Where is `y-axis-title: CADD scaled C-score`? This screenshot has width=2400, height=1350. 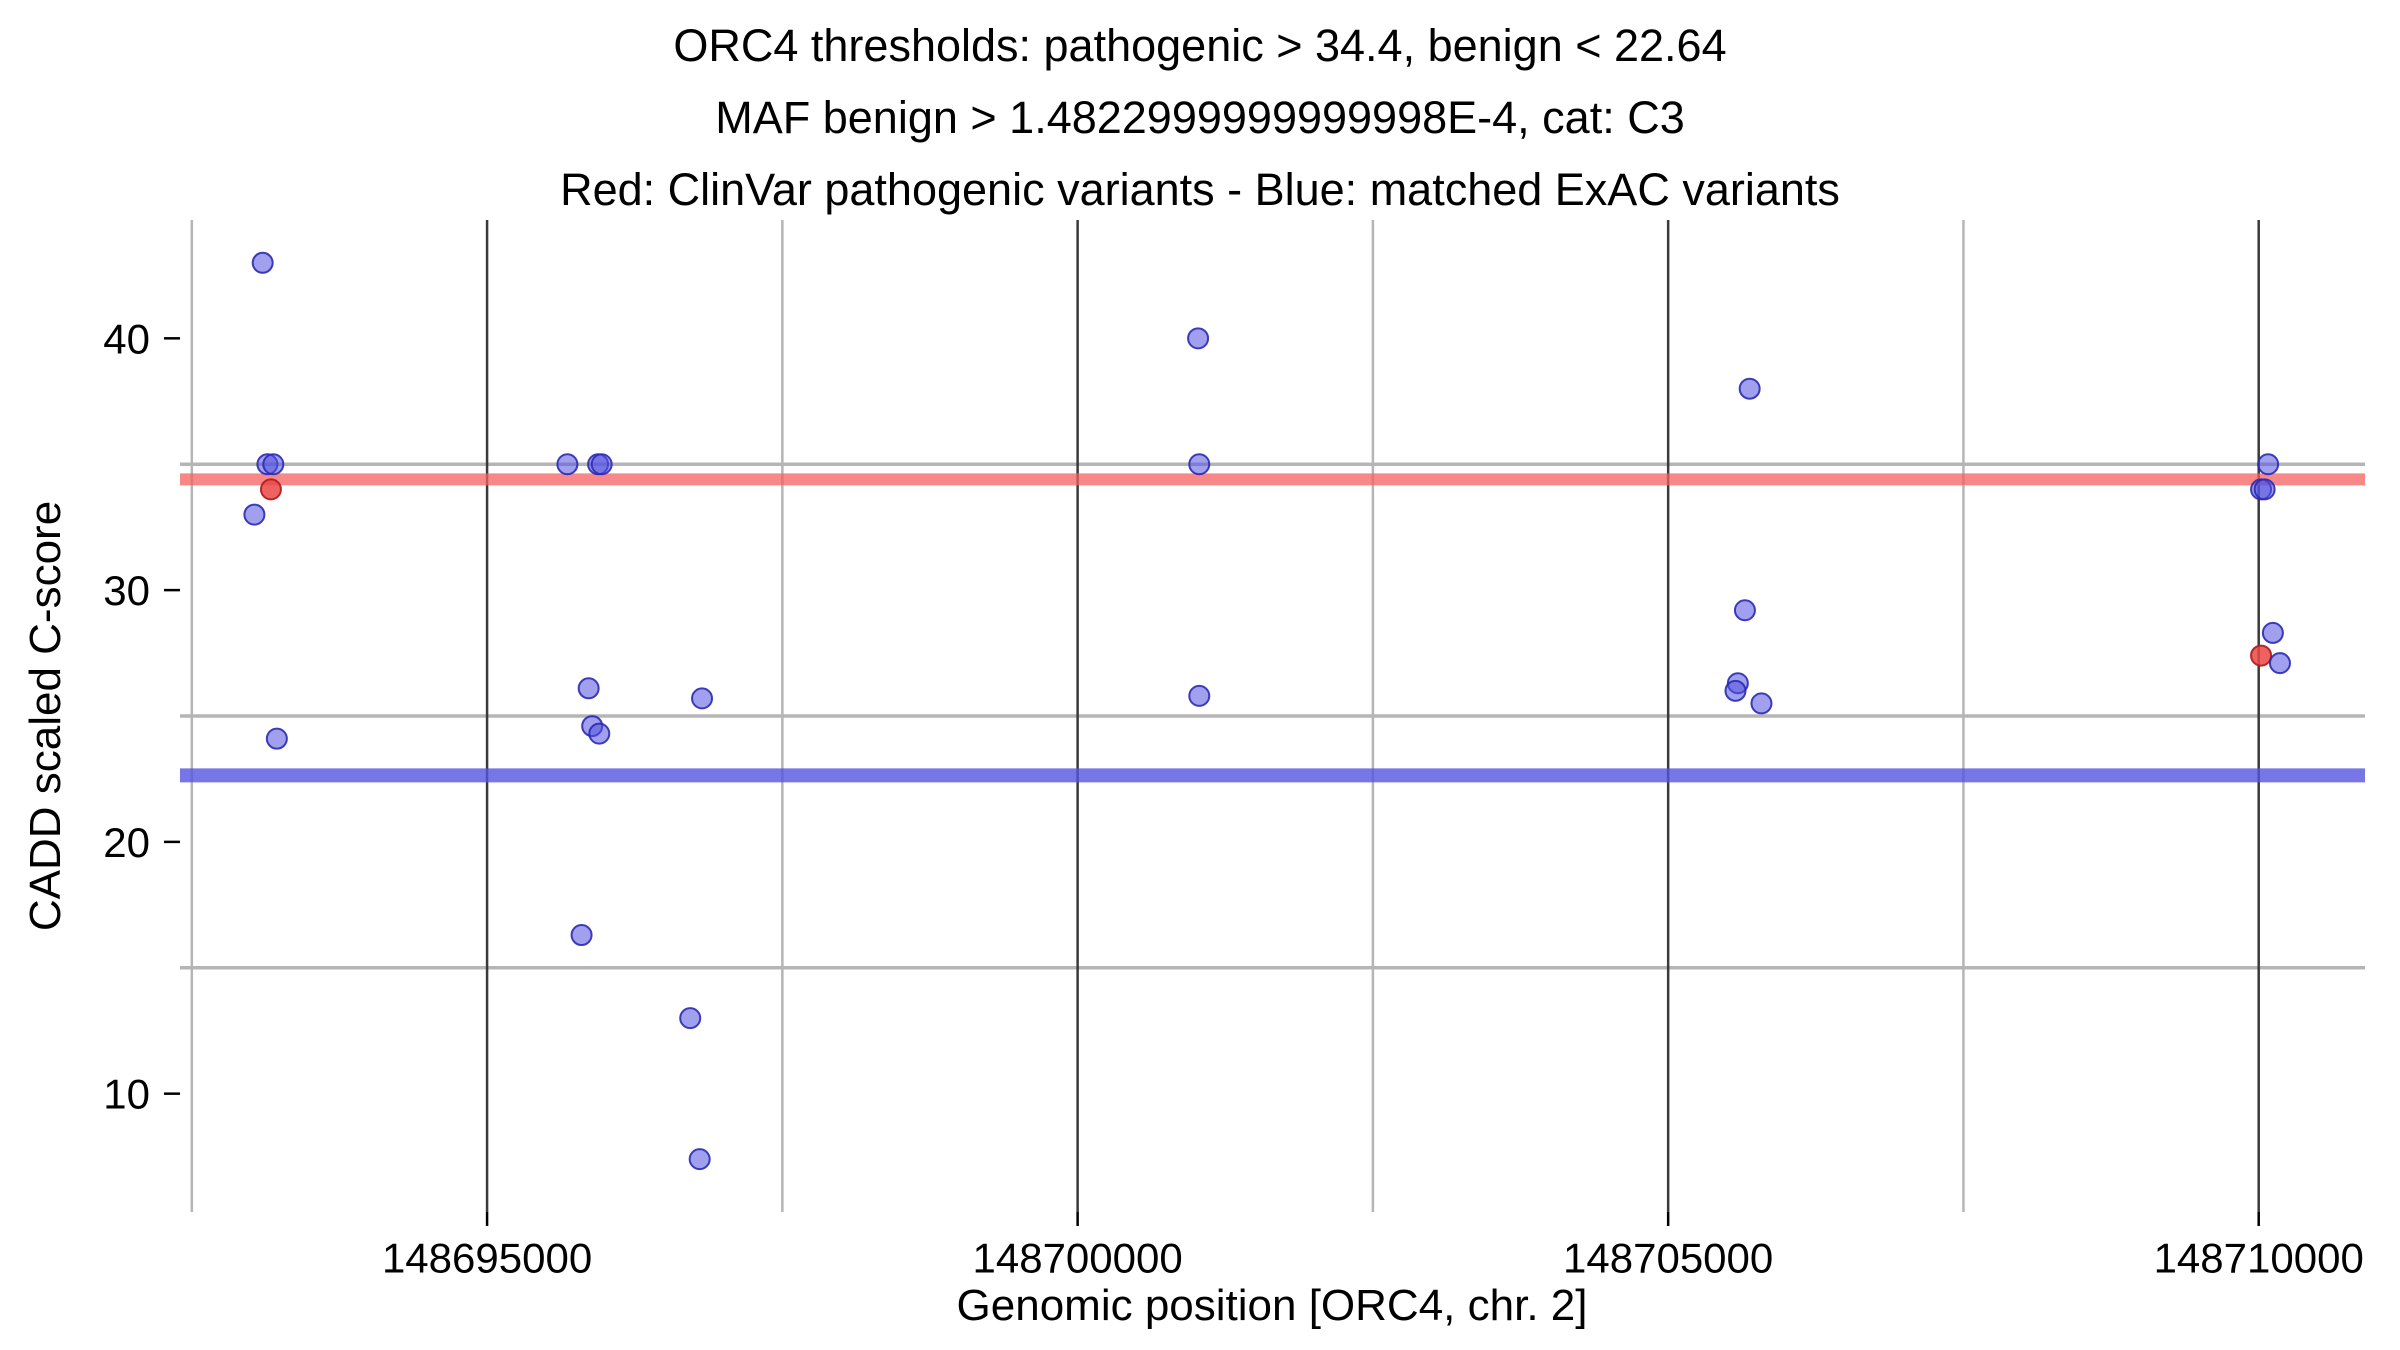
y-axis-title: CADD scaled C-score is located at coordinates (45, 716).